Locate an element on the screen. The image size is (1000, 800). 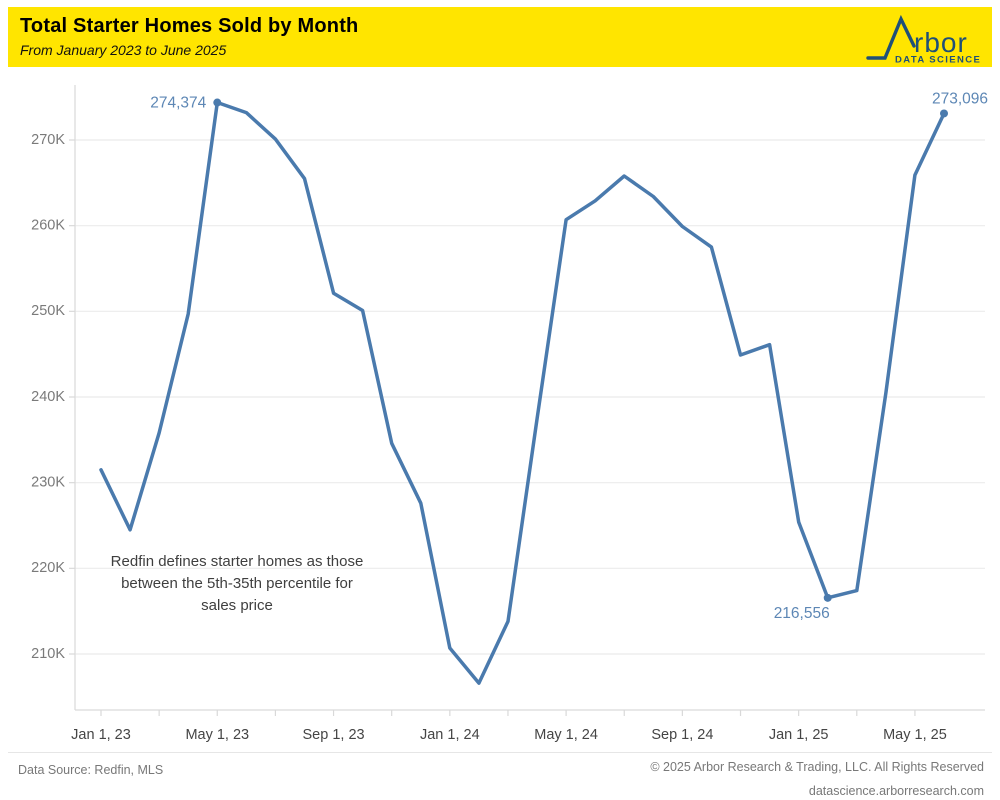
chart-note-line: Redfin defines starter homes as those is located at coordinates (237, 561).